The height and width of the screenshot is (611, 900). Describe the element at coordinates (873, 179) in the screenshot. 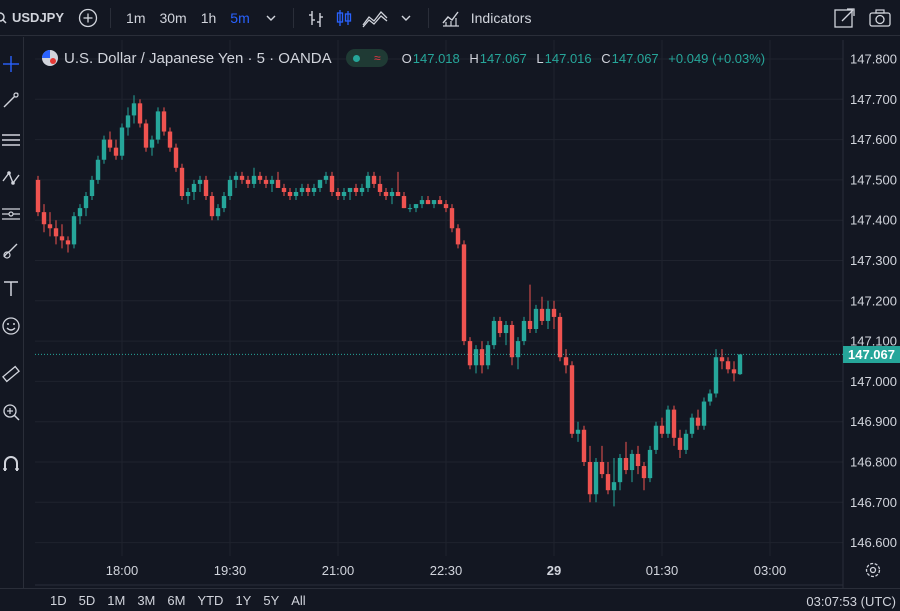

I see `y-tick-label: 147.500` at that location.